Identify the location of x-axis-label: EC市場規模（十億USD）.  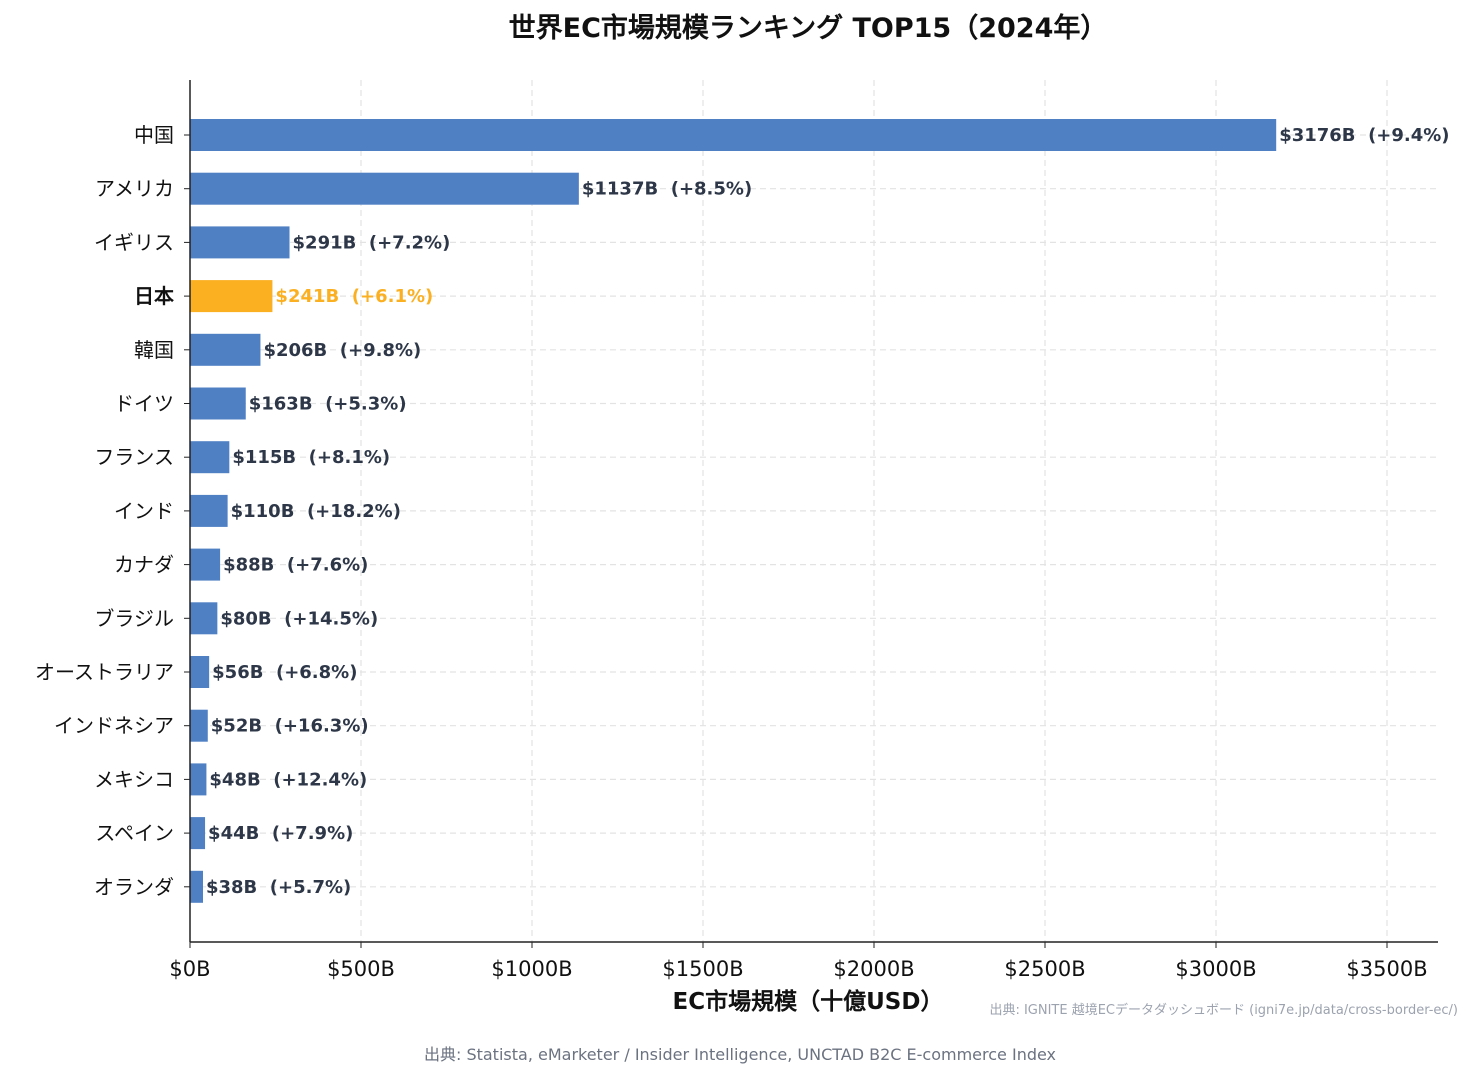
(808, 1001).